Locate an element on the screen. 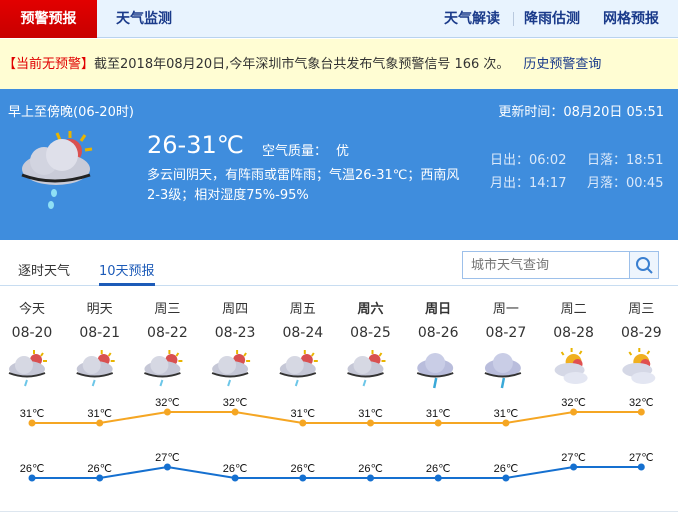 This screenshot has height=514, width=678. low-temp-line is located at coordinates (337, 472).